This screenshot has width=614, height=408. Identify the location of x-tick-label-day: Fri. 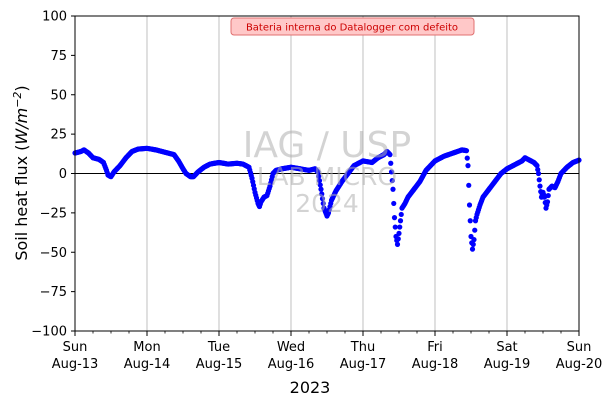
(435, 347).